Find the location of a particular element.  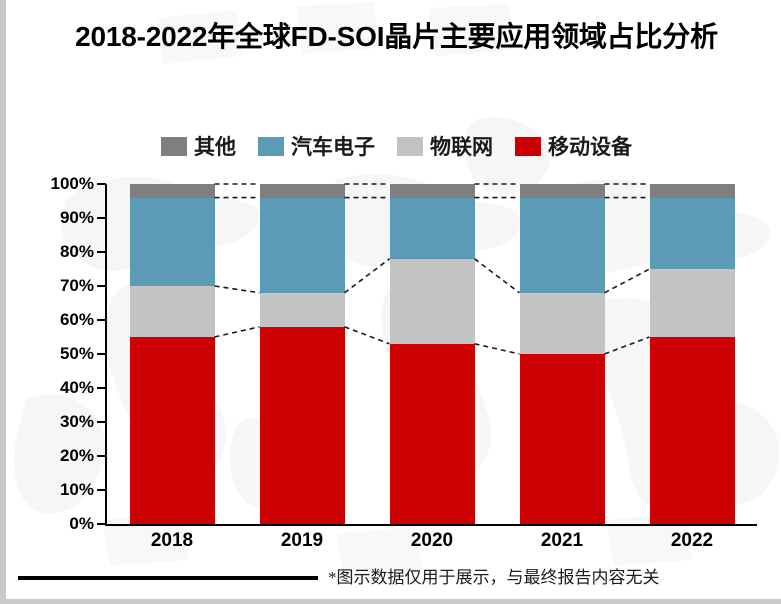

chart-legend: 其他 汽车电子 物联网 移动设备 is located at coordinates (393, 146).